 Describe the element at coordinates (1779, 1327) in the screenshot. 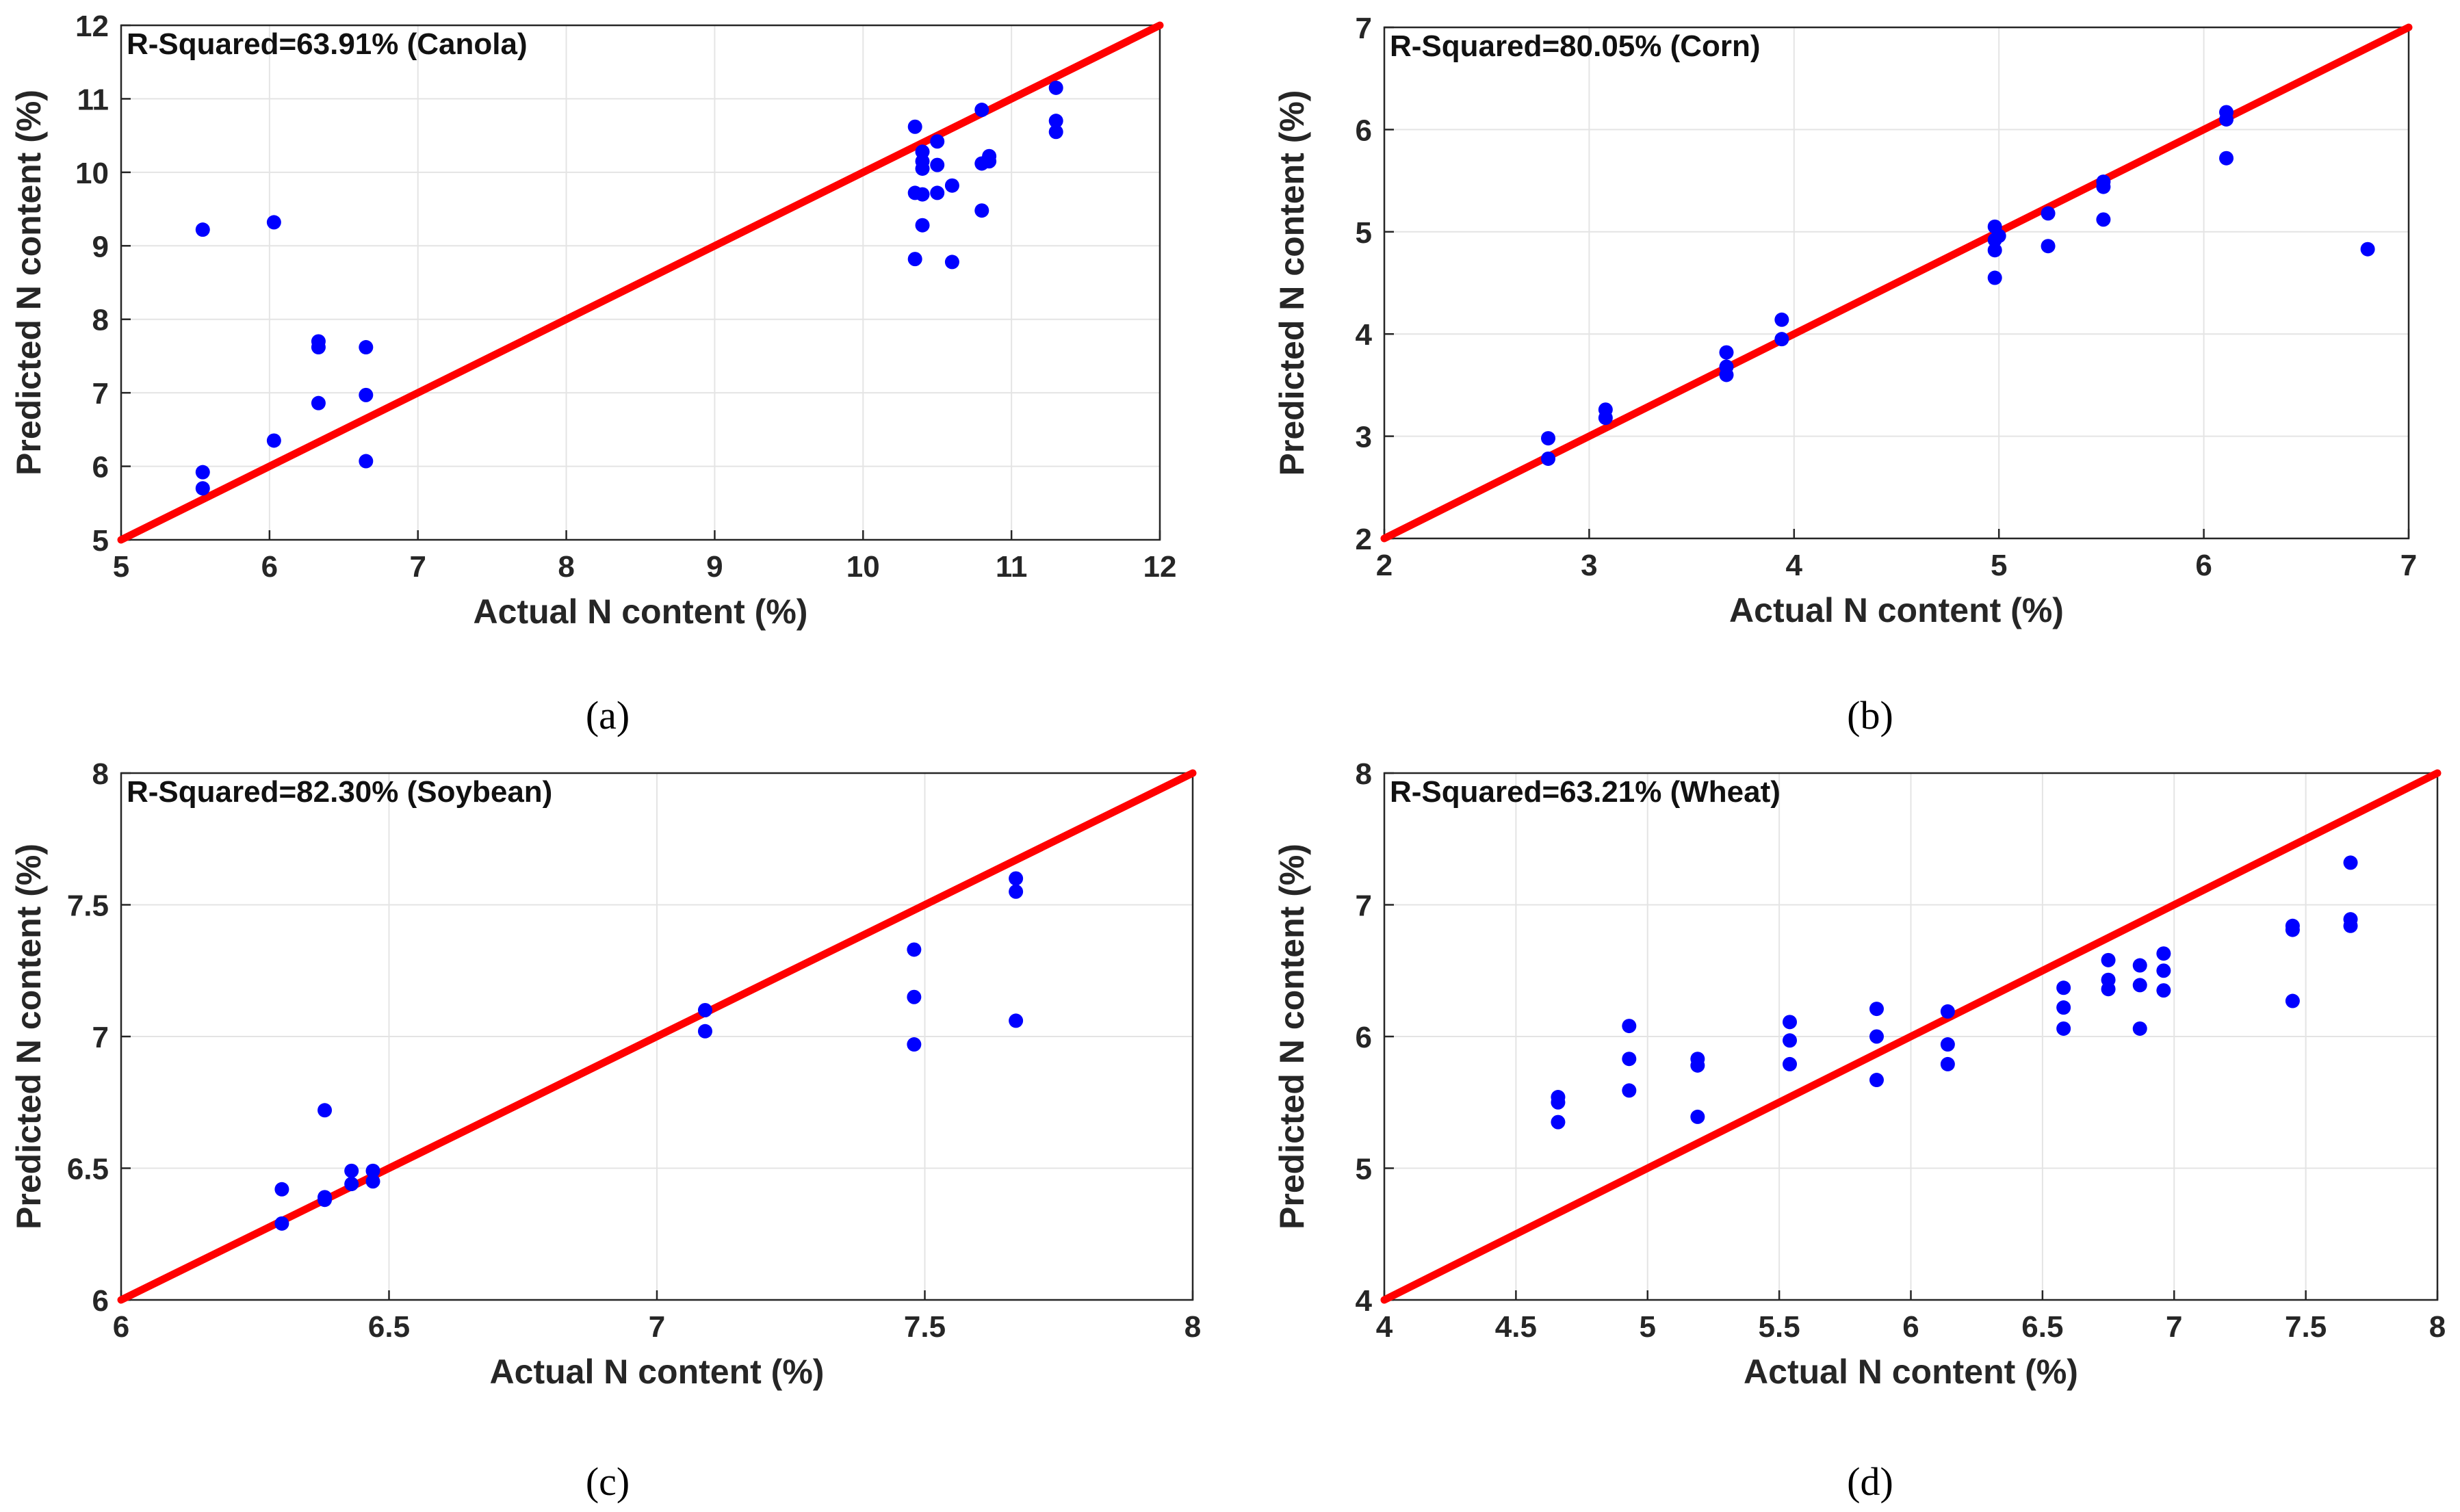

I see `x-tick-label: 5.5` at that location.